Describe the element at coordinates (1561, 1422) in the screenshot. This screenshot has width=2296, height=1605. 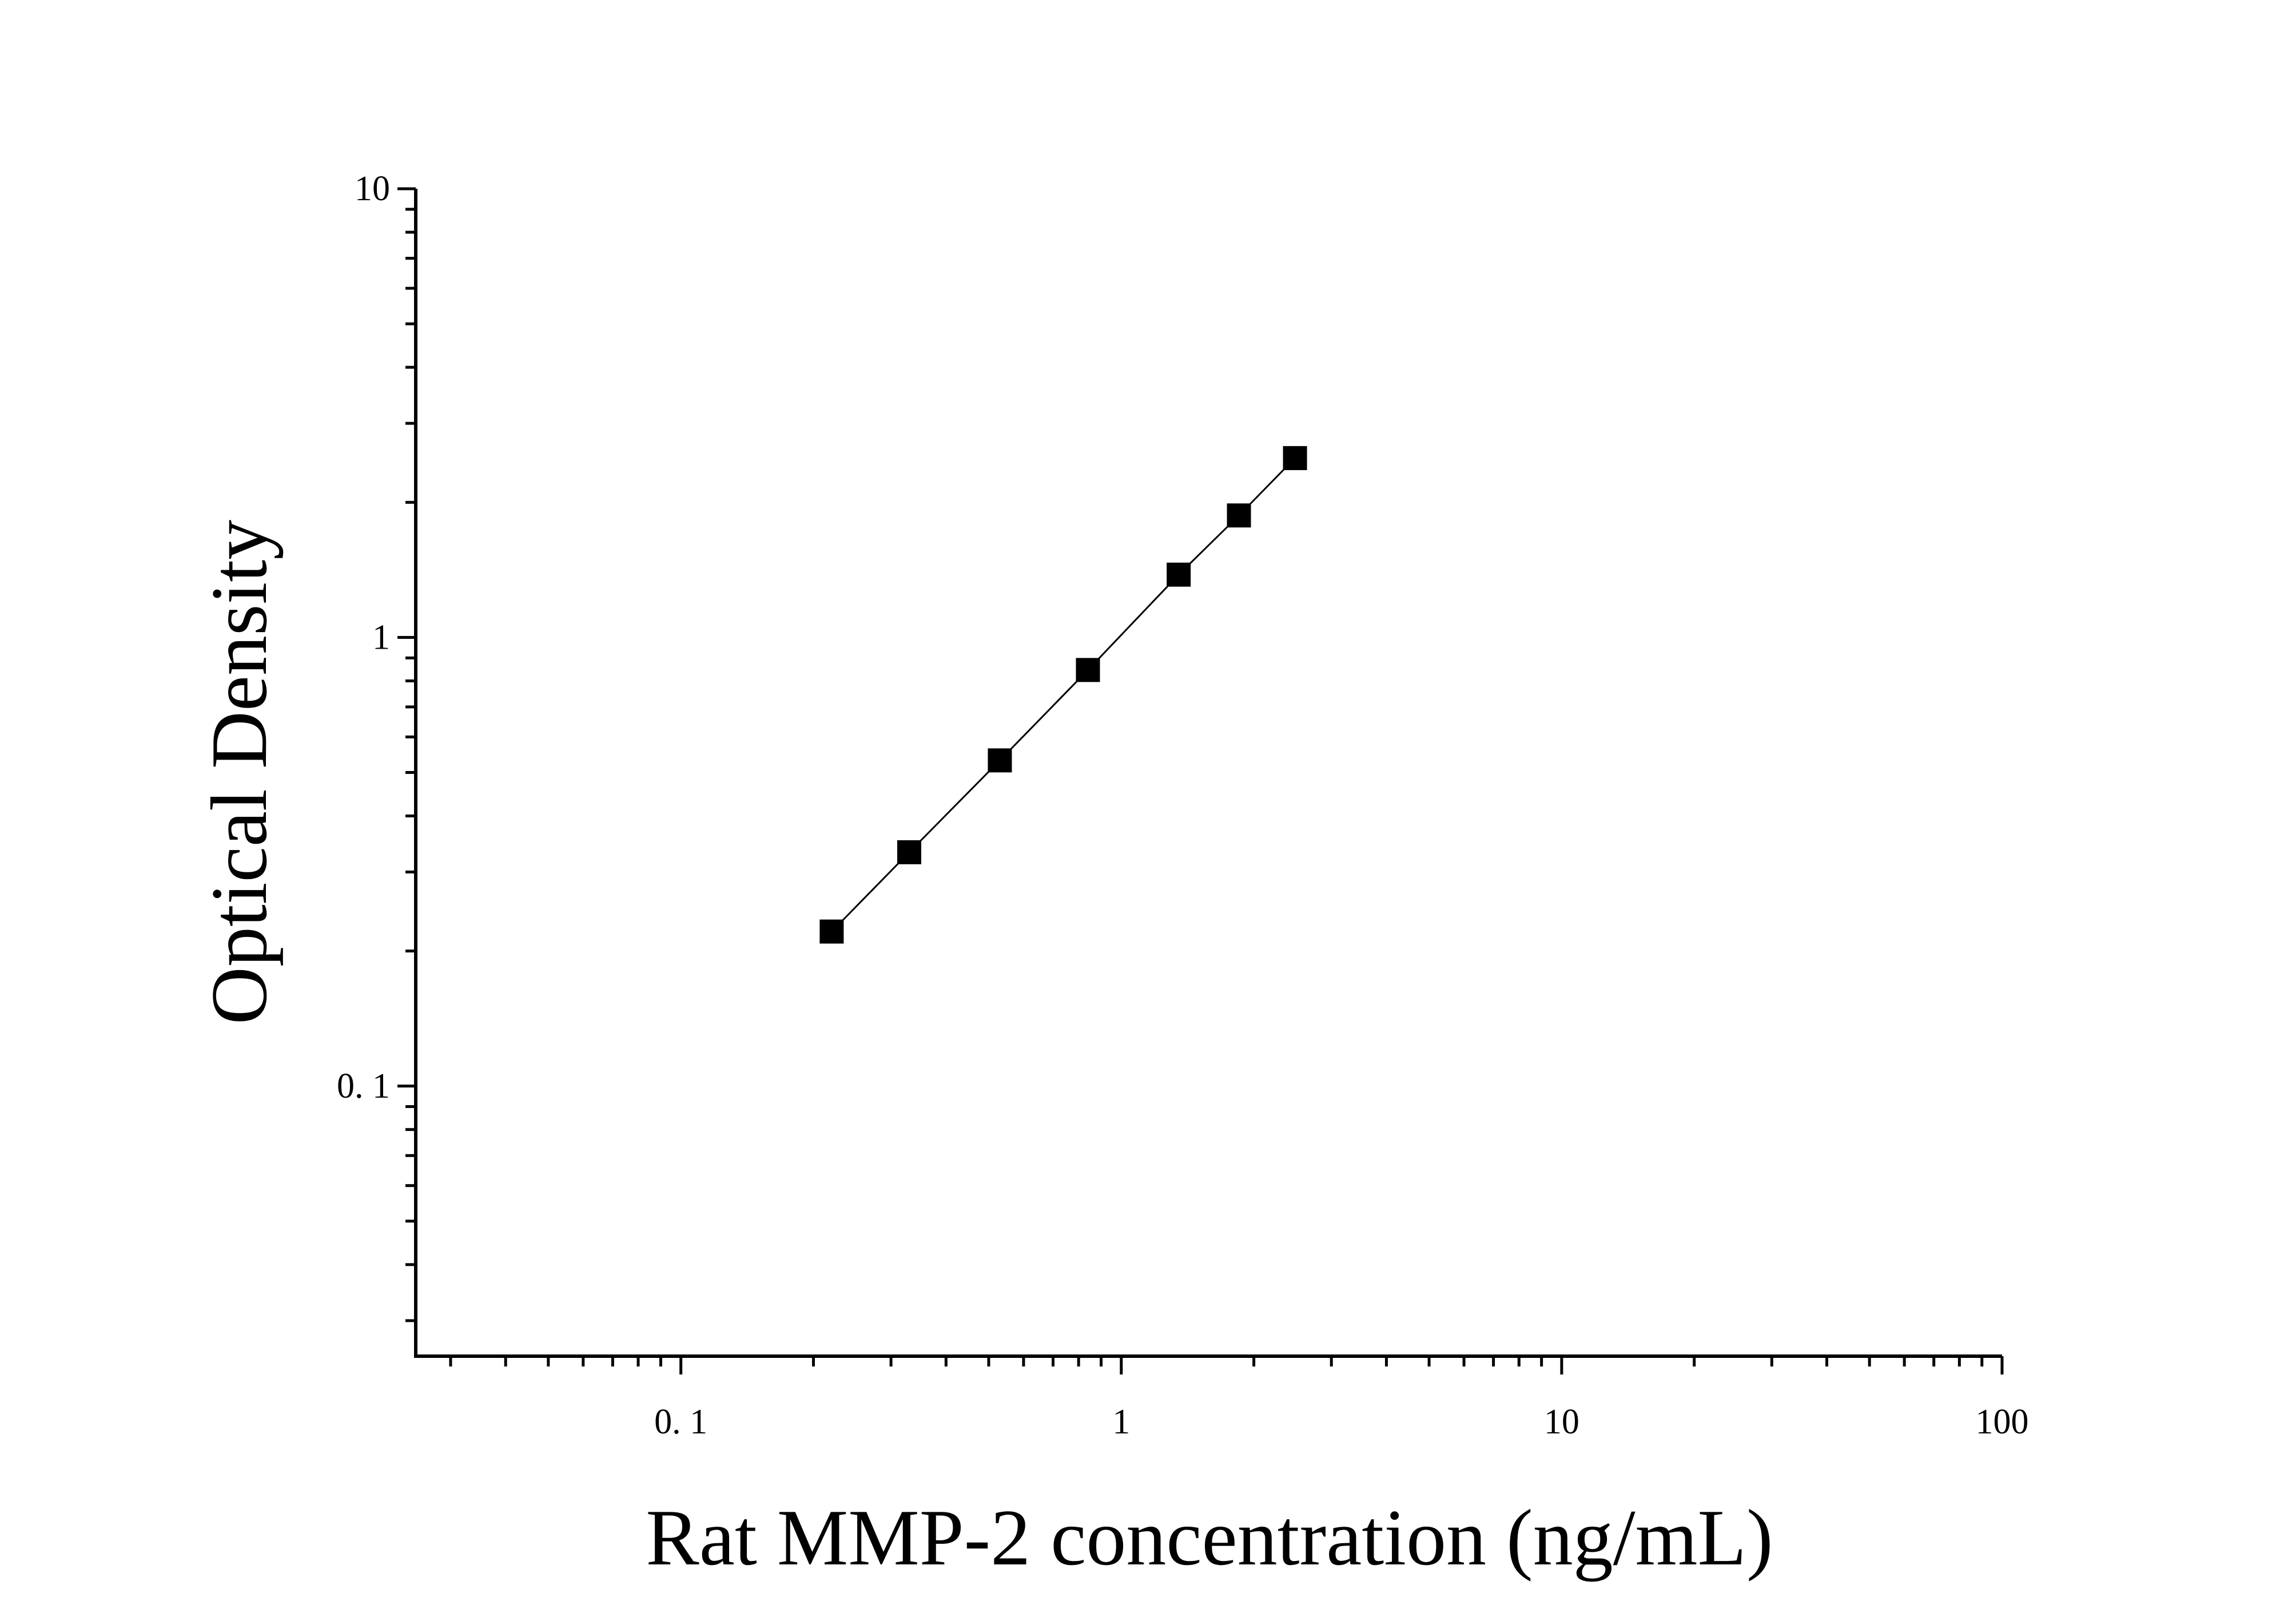
I see `x-tick-label: 10` at that location.